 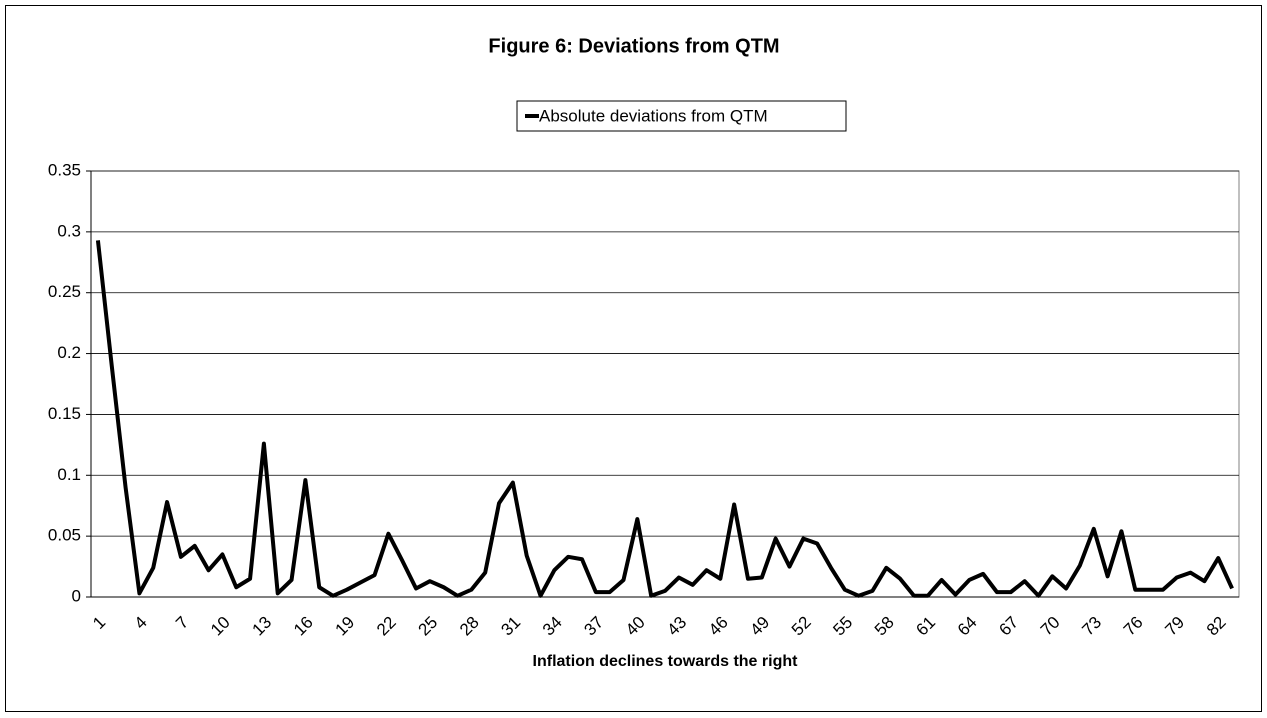 I want to click on y-tick-label: 0.1, so click(x=69, y=474).